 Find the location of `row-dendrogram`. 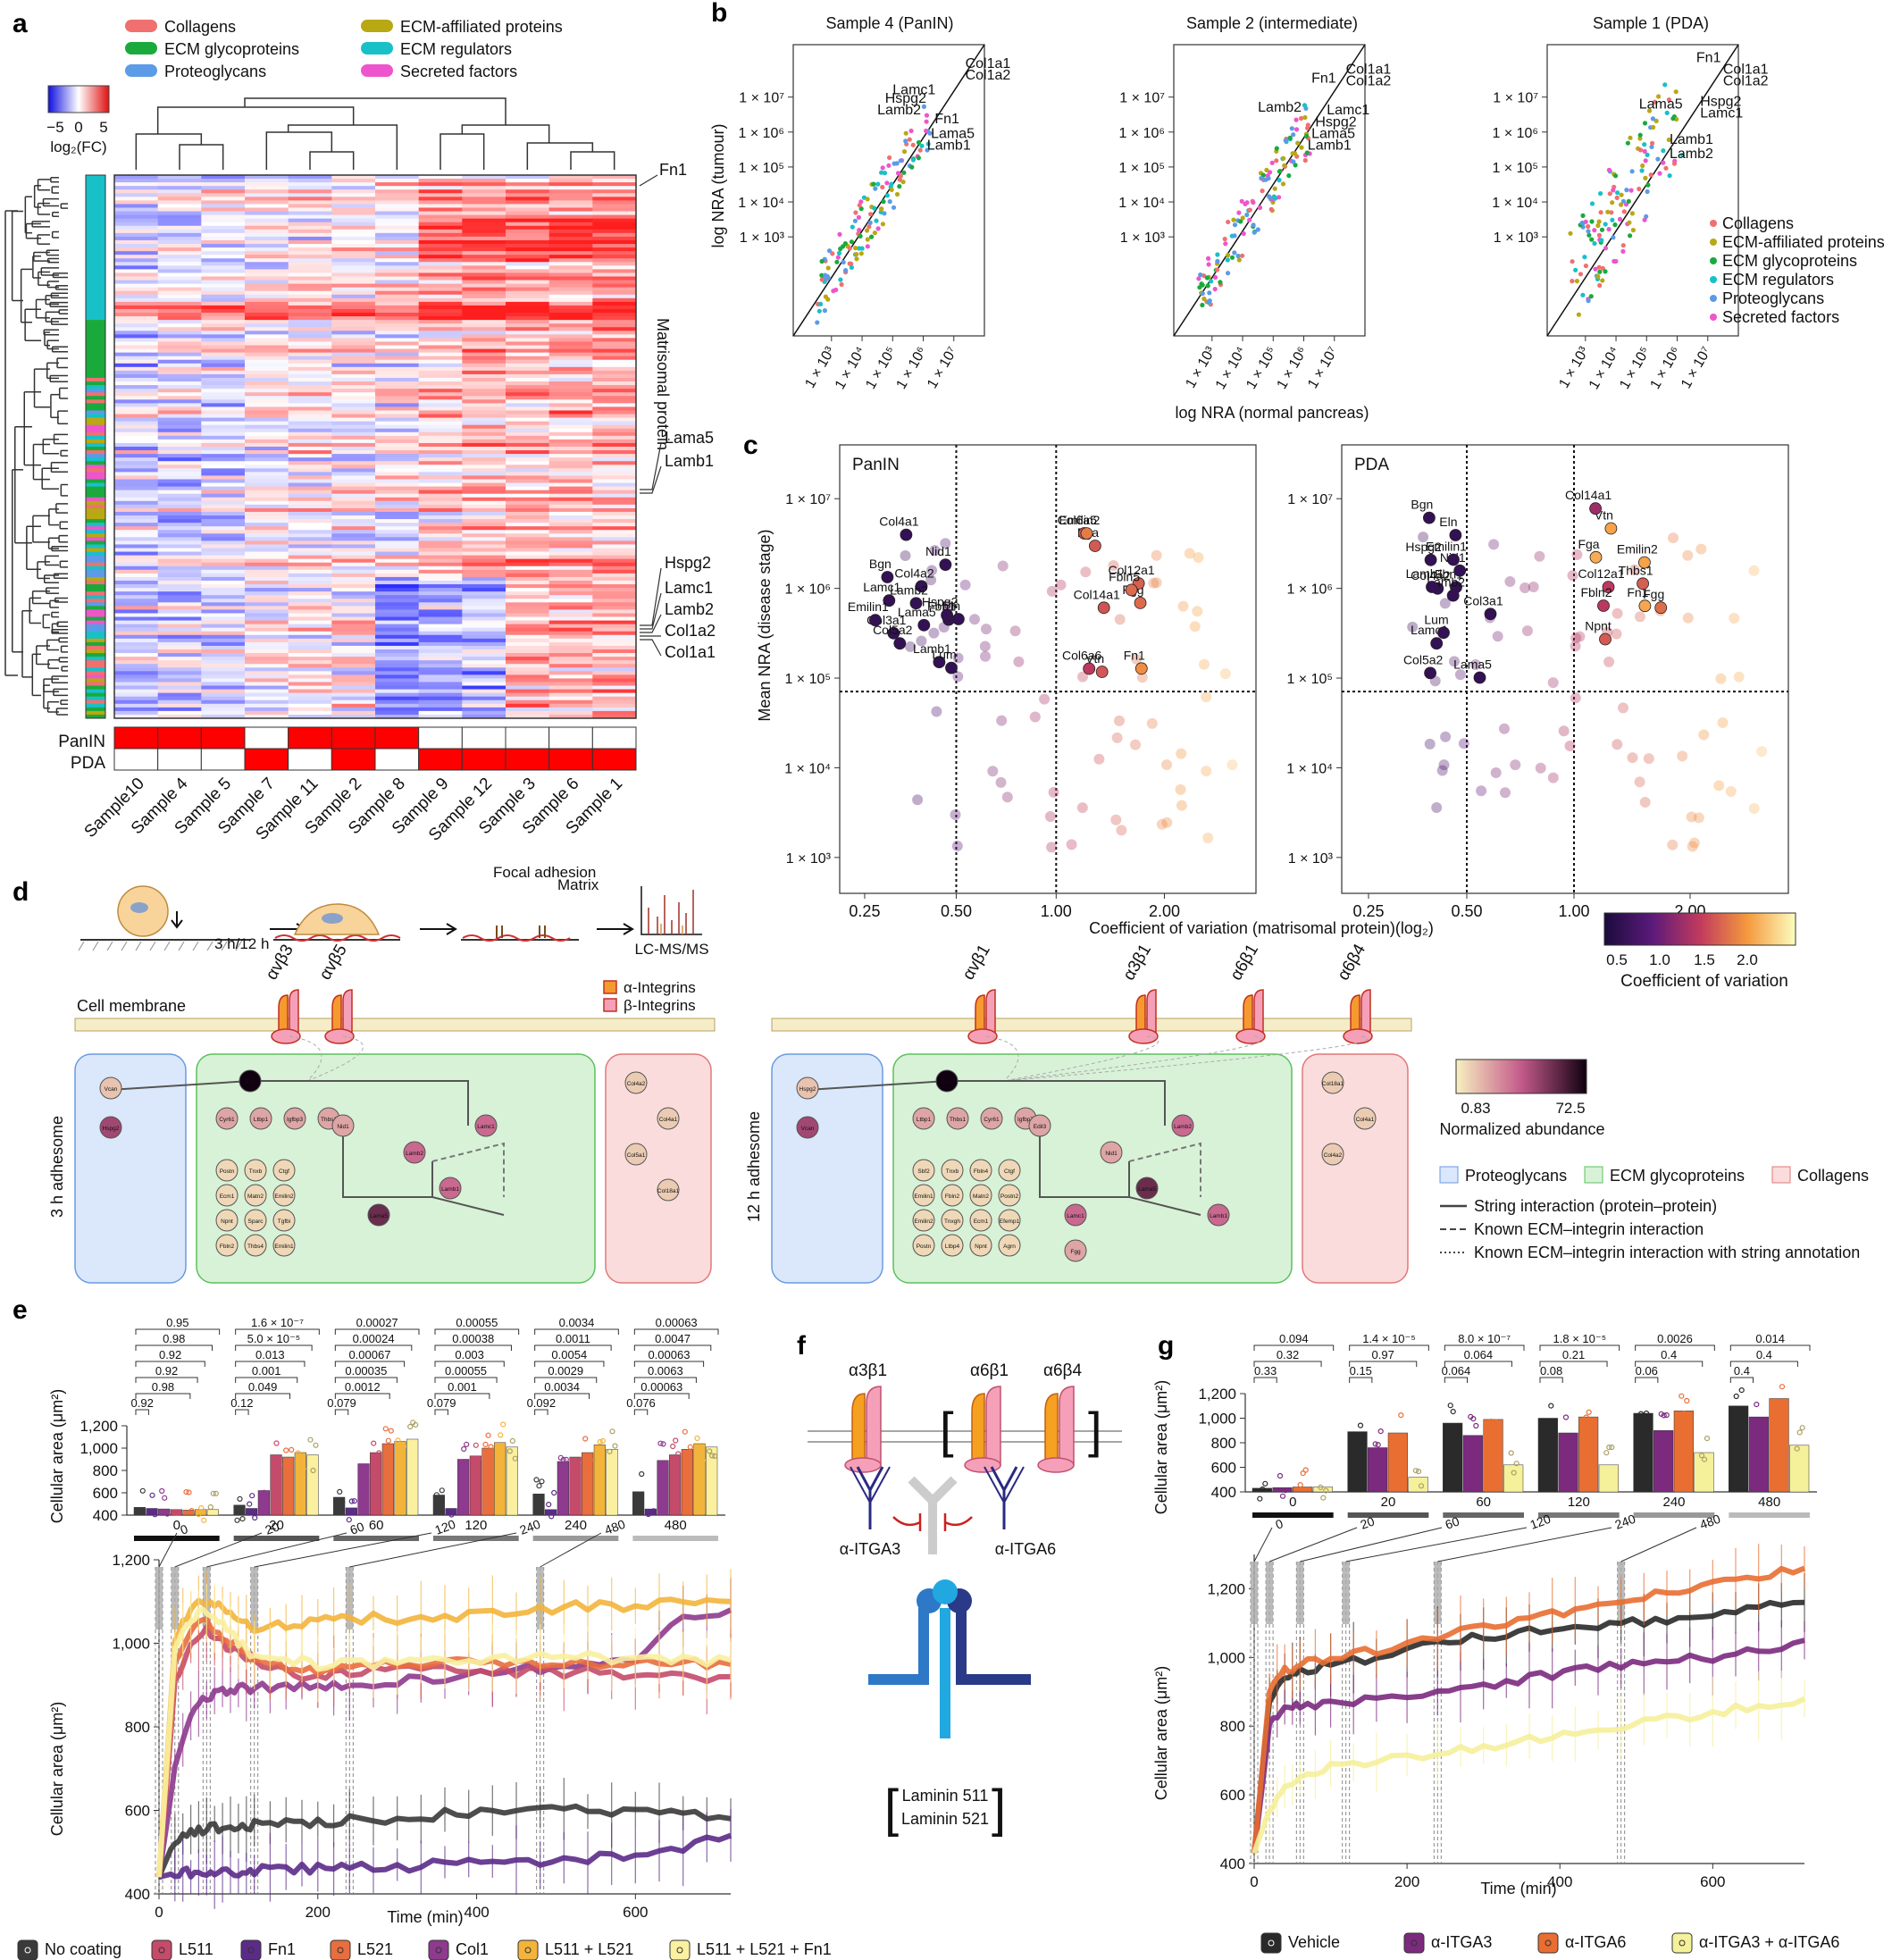

row-dendrogram is located at coordinates (36, 446).